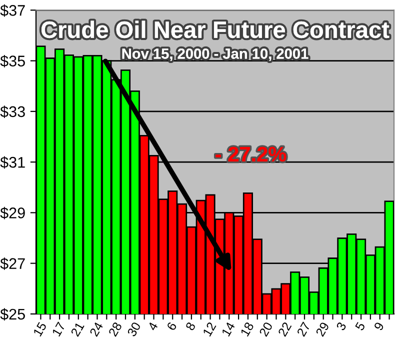 This screenshot has height=350, width=400. Describe the element at coordinates (303, 329) in the screenshot. I see `x-tick-label: 27` at that location.